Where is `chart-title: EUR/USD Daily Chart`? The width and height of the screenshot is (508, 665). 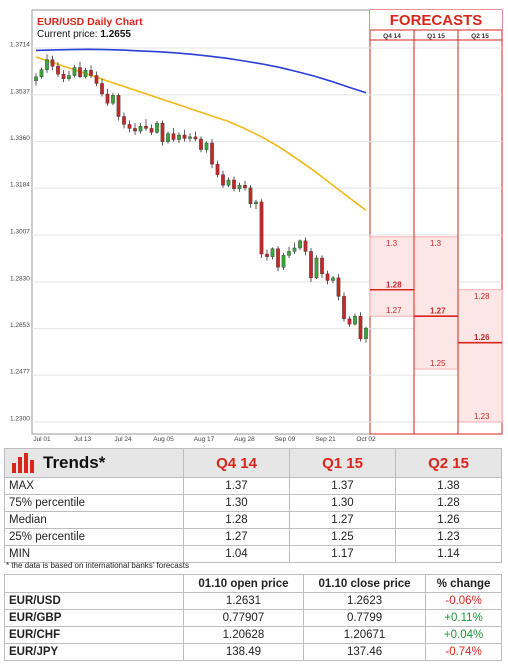 chart-title: EUR/USD Daily Chart is located at coordinates (90, 22).